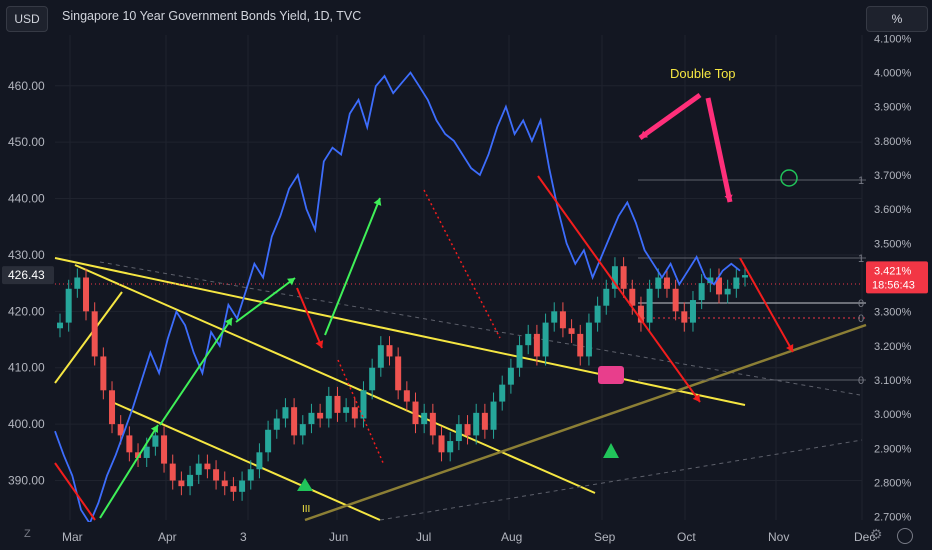  Describe the element at coordinates (893, 518) in the screenshot. I see `right-axis-tick: 2.700%` at that location.